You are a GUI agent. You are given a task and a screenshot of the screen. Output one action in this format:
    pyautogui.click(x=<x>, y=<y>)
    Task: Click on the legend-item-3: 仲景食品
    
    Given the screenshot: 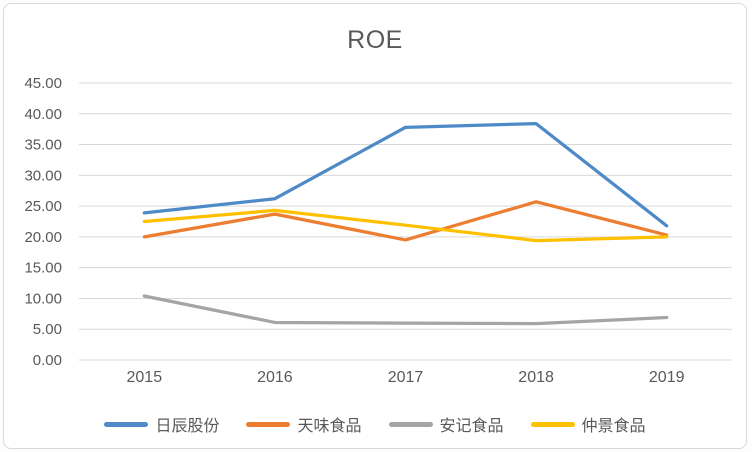 What is the action you would take?
    pyautogui.click(x=588, y=424)
    